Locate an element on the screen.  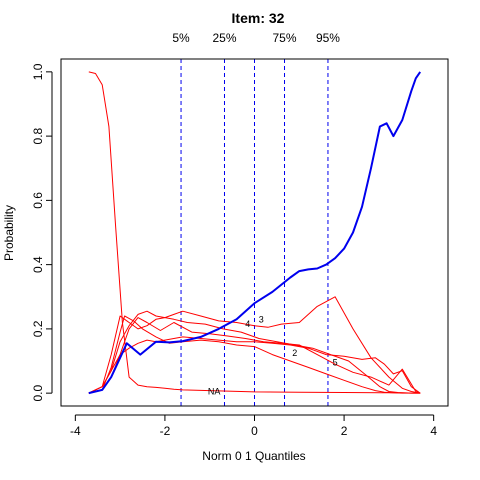
x-axis: -4 -2 0 2 4 is located at coordinates (253, 426).